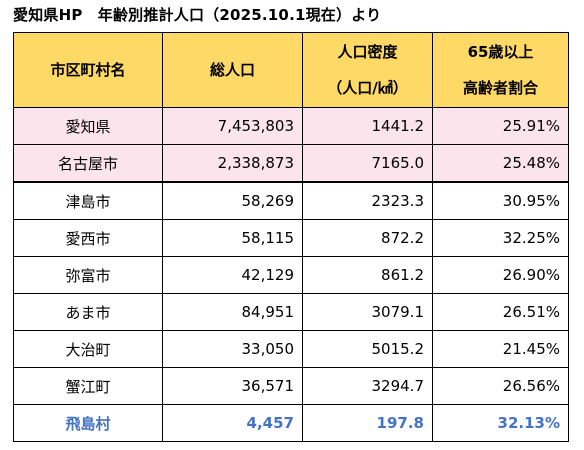  What do you see at coordinates (367, 163) in the screenshot?
I see `cell-density: 7165.0` at bounding box center [367, 163].